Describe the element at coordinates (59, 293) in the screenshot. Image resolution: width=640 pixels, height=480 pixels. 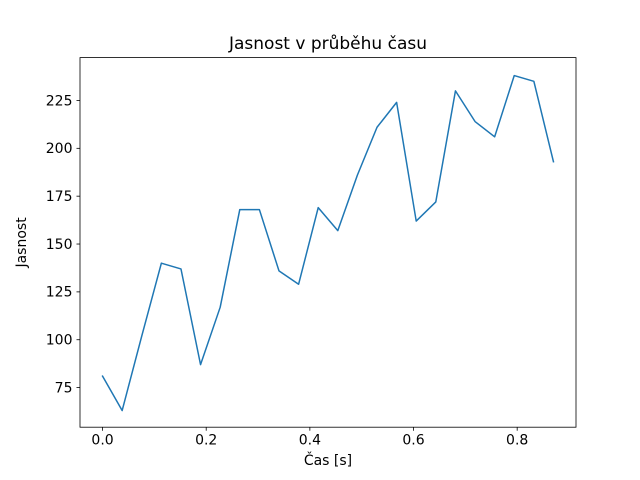
I see `y-tick-label: 125` at that location.